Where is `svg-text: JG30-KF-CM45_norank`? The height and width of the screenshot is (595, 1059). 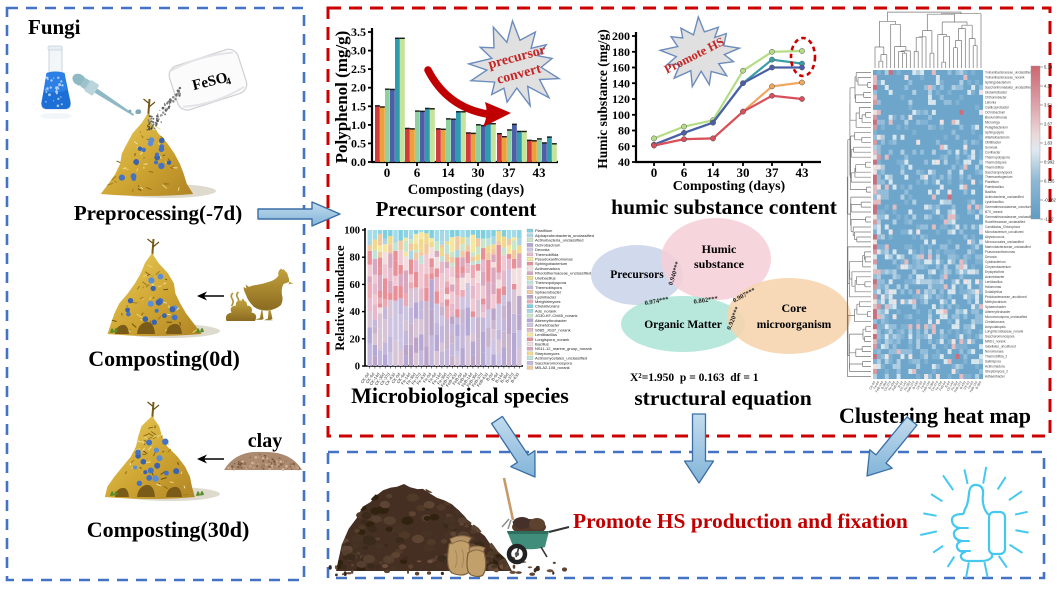 svg-text: JG30-KF-CM45_norank is located at coordinates (556, 315).